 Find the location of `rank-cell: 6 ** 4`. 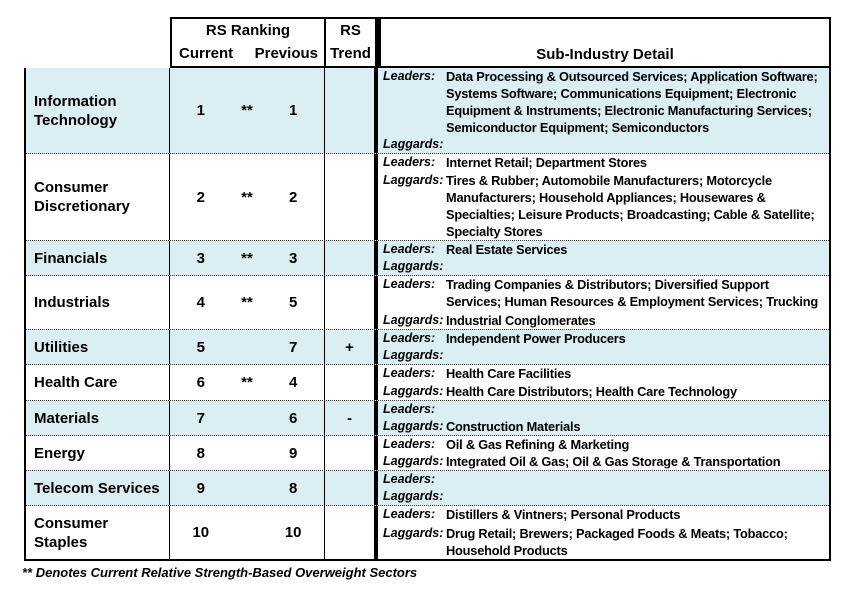

rank-cell: 6 ** 4 is located at coordinates (247, 382).